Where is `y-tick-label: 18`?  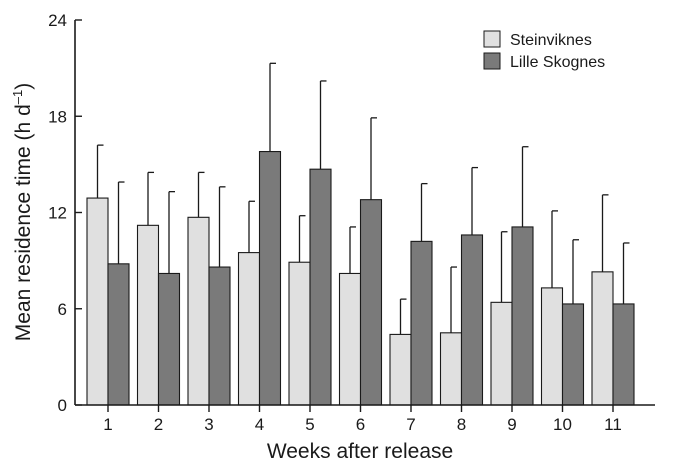 y-tick-label: 18 is located at coordinates (57, 116).